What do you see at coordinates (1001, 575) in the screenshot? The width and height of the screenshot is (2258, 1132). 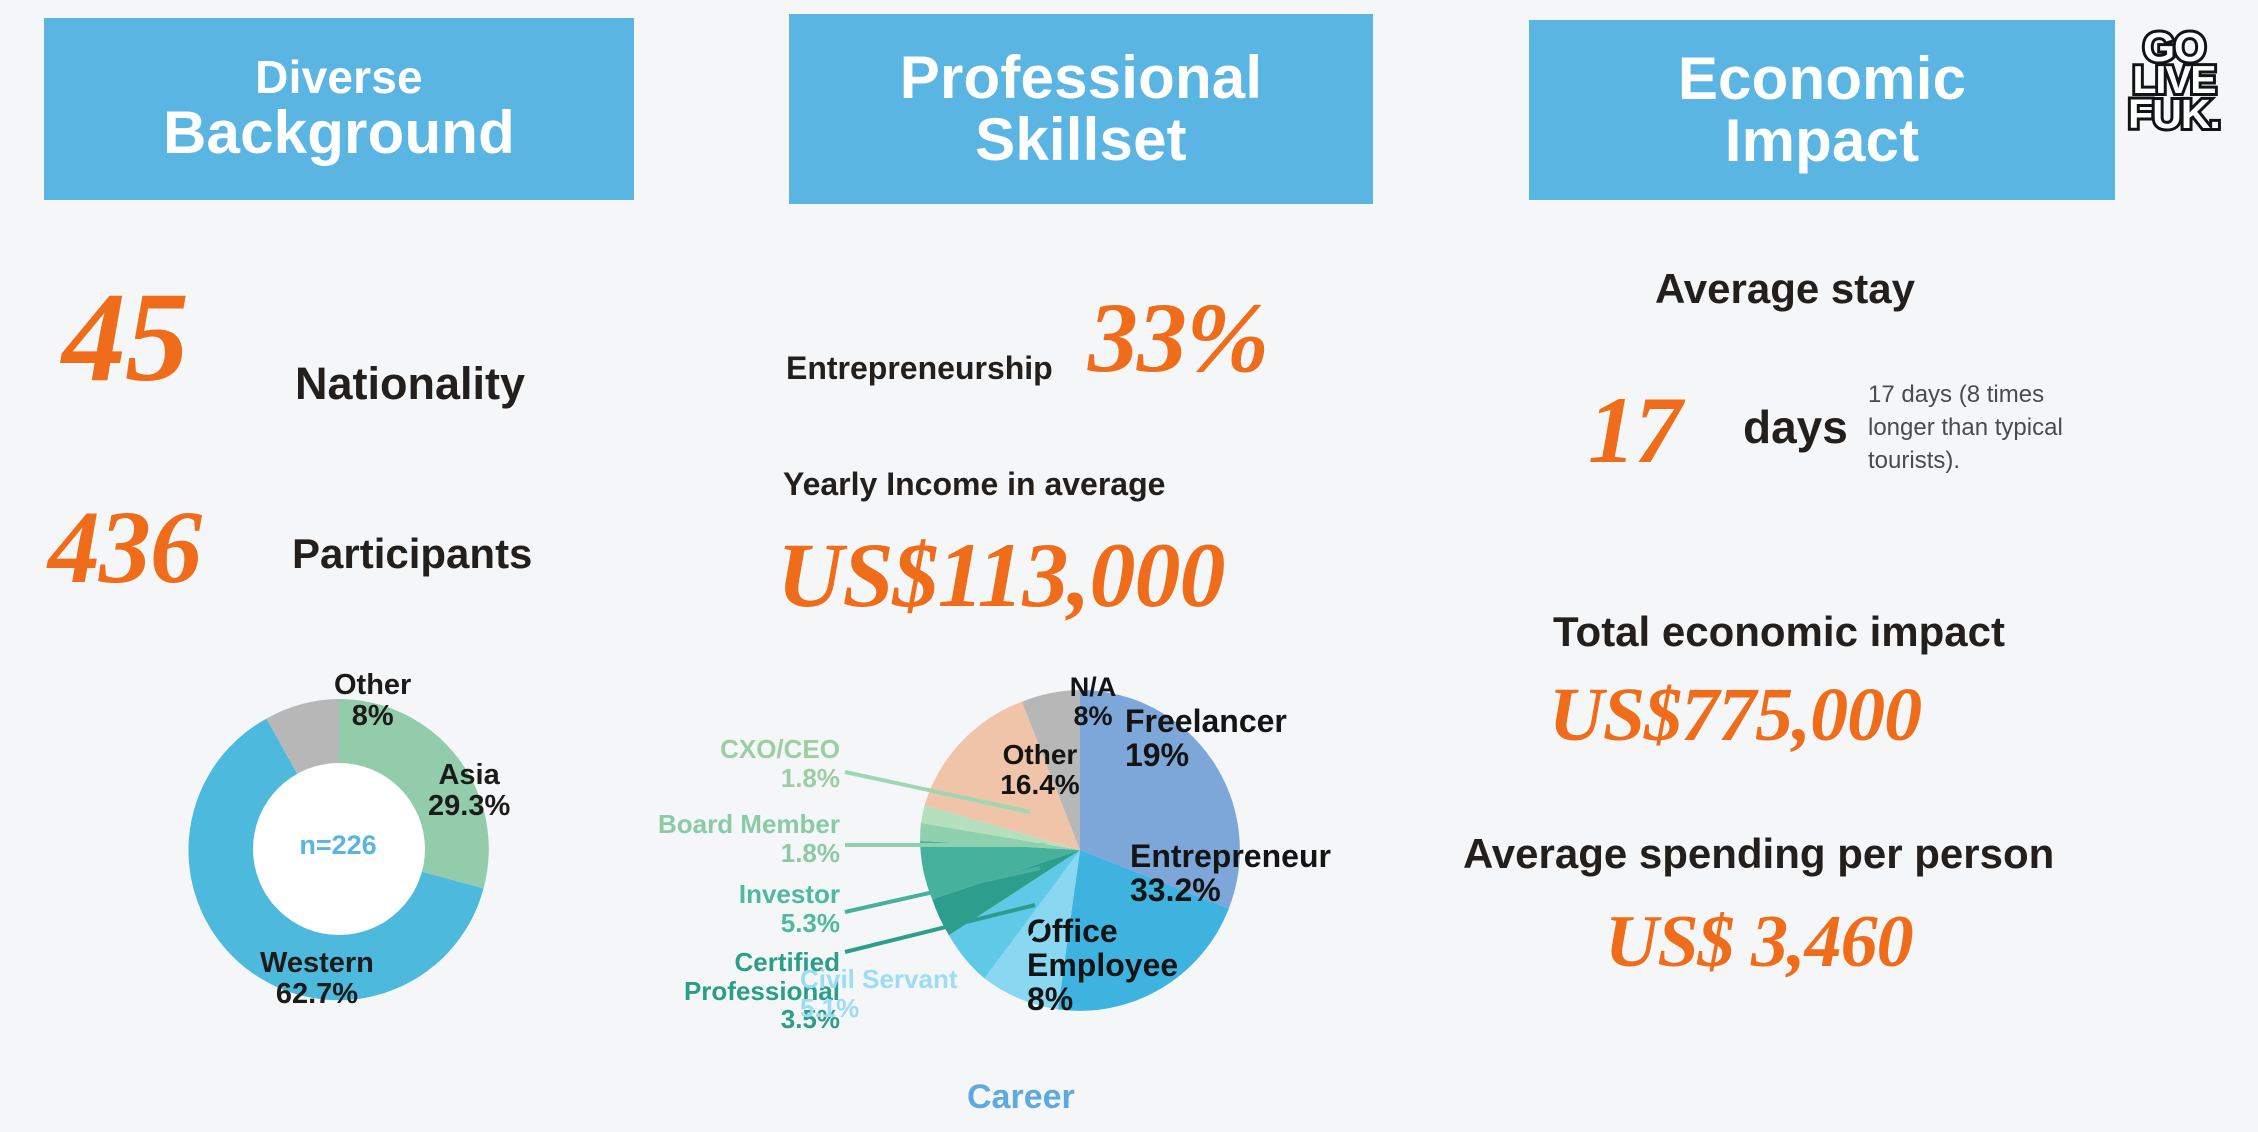 I see `yearly-income-value: US$113,000` at bounding box center [1001, 575].